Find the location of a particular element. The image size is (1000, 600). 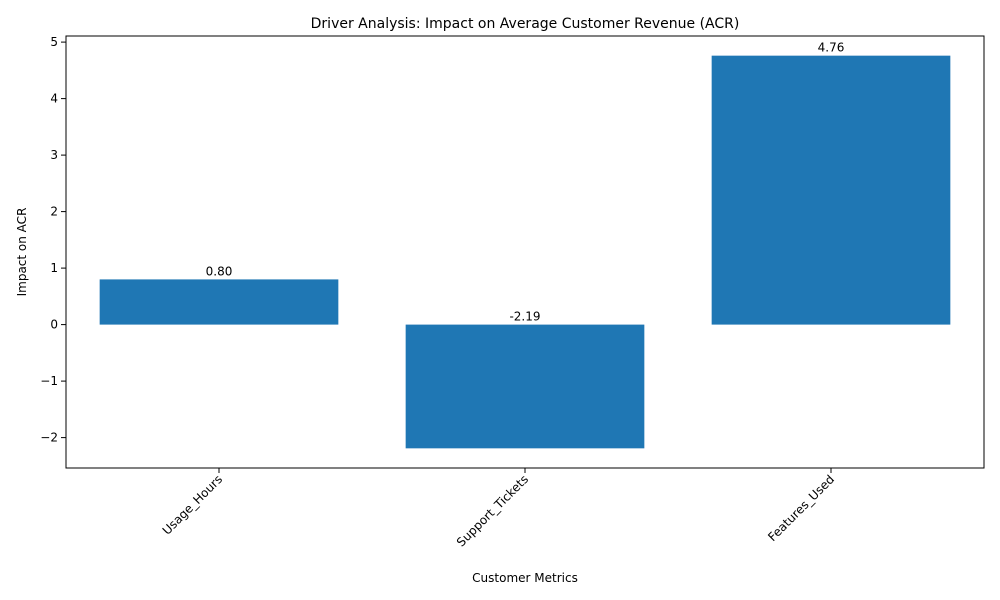

y-tick-label: 3 is located at coordinates (54, 155).